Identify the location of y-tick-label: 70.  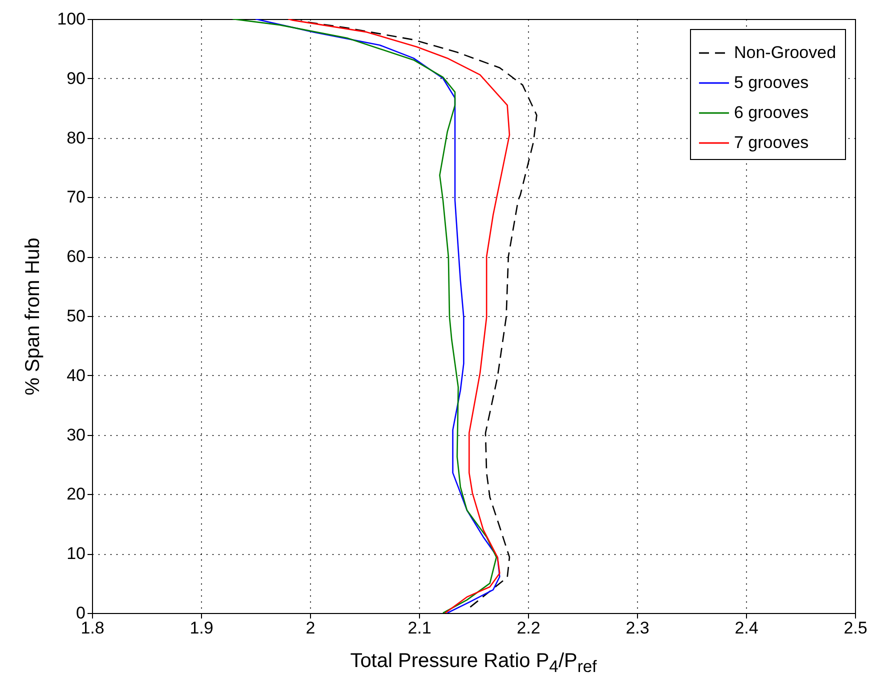
(76, 197).